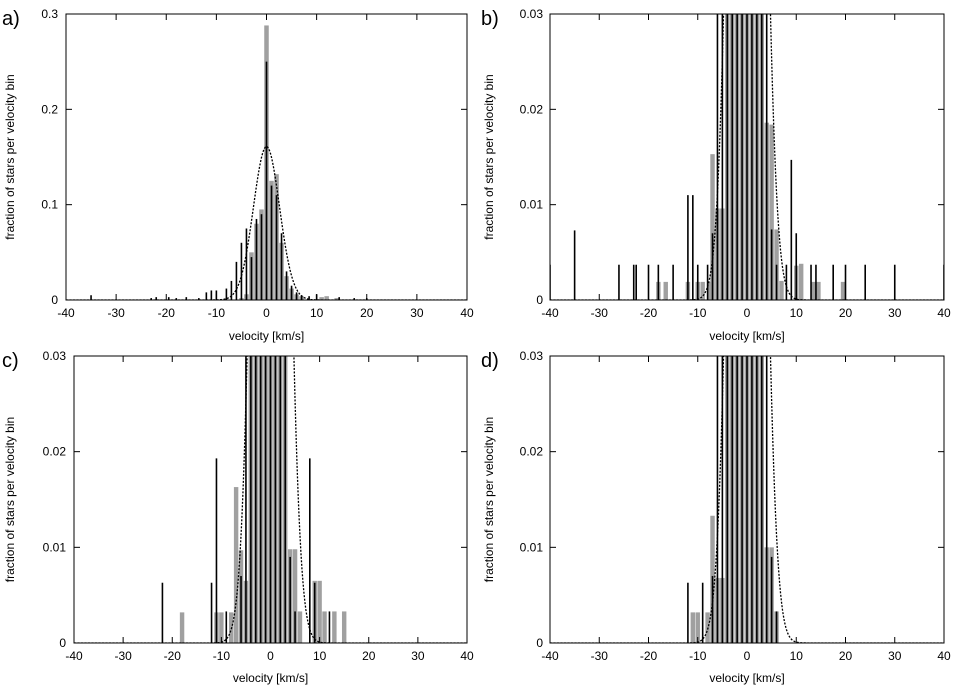 The image size is (953, 688). What do you see at coordinates (490, 19) in the screenshot?
I see `panel-label: b)` at bounding box center [490, 19].